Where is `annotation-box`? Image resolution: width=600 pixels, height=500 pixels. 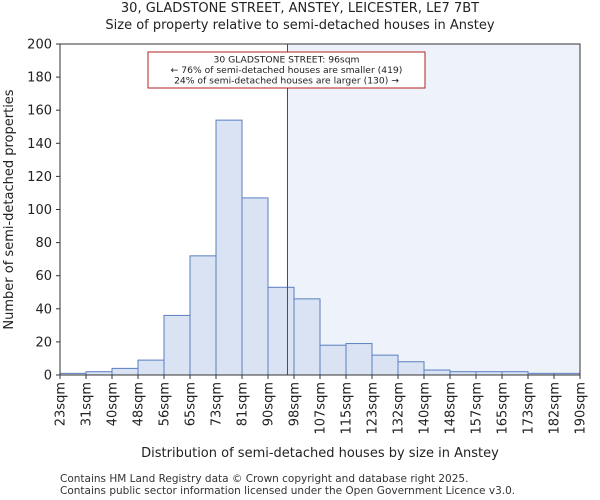 annotation-box is located at coordinates (286, 70).